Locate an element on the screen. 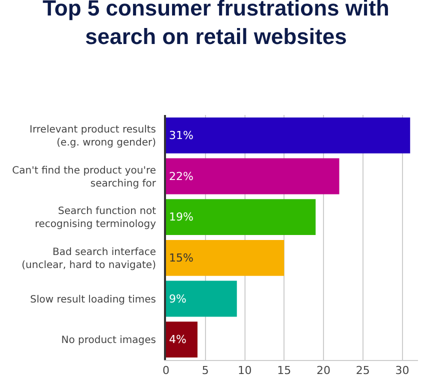  x-tick-label: 25 is located at coordinates (363, 371).